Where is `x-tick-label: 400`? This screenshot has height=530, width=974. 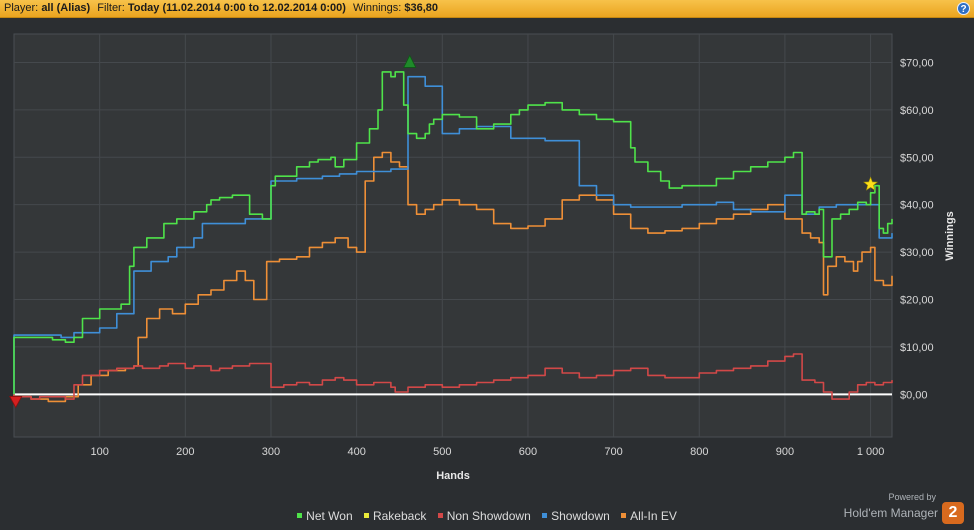
x-tick-label: 400 is located at coordinates (356, 452).